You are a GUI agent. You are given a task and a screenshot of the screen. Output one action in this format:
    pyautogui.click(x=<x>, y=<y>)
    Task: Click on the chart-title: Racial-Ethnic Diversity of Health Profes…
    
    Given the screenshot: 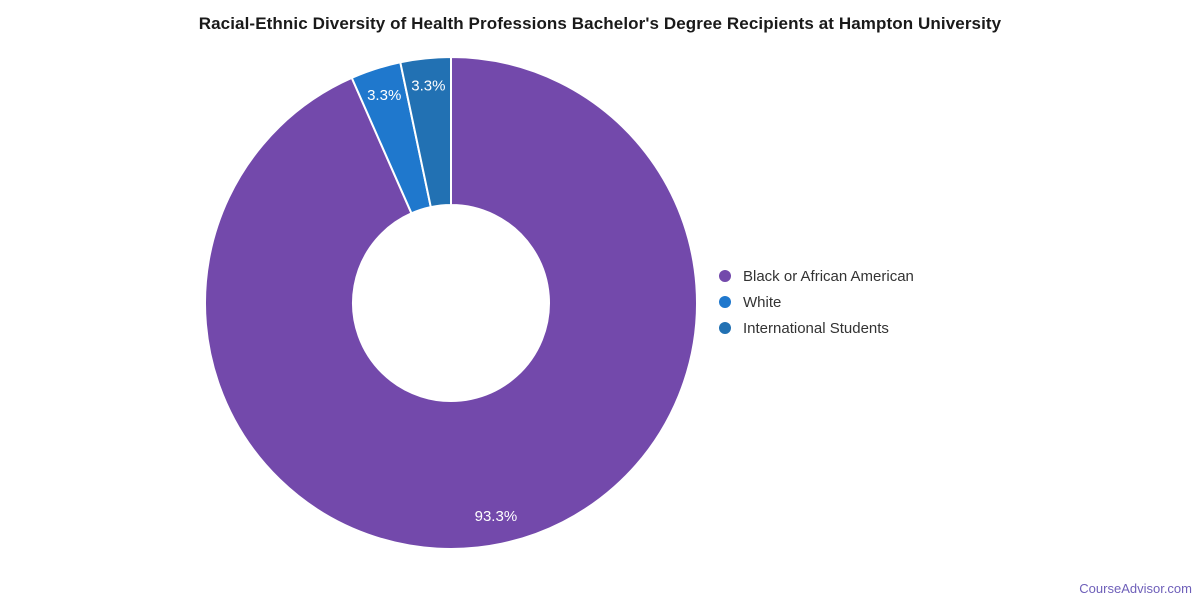 What is the action you would take?
    pyautogui.click(x=600, y=23)
    